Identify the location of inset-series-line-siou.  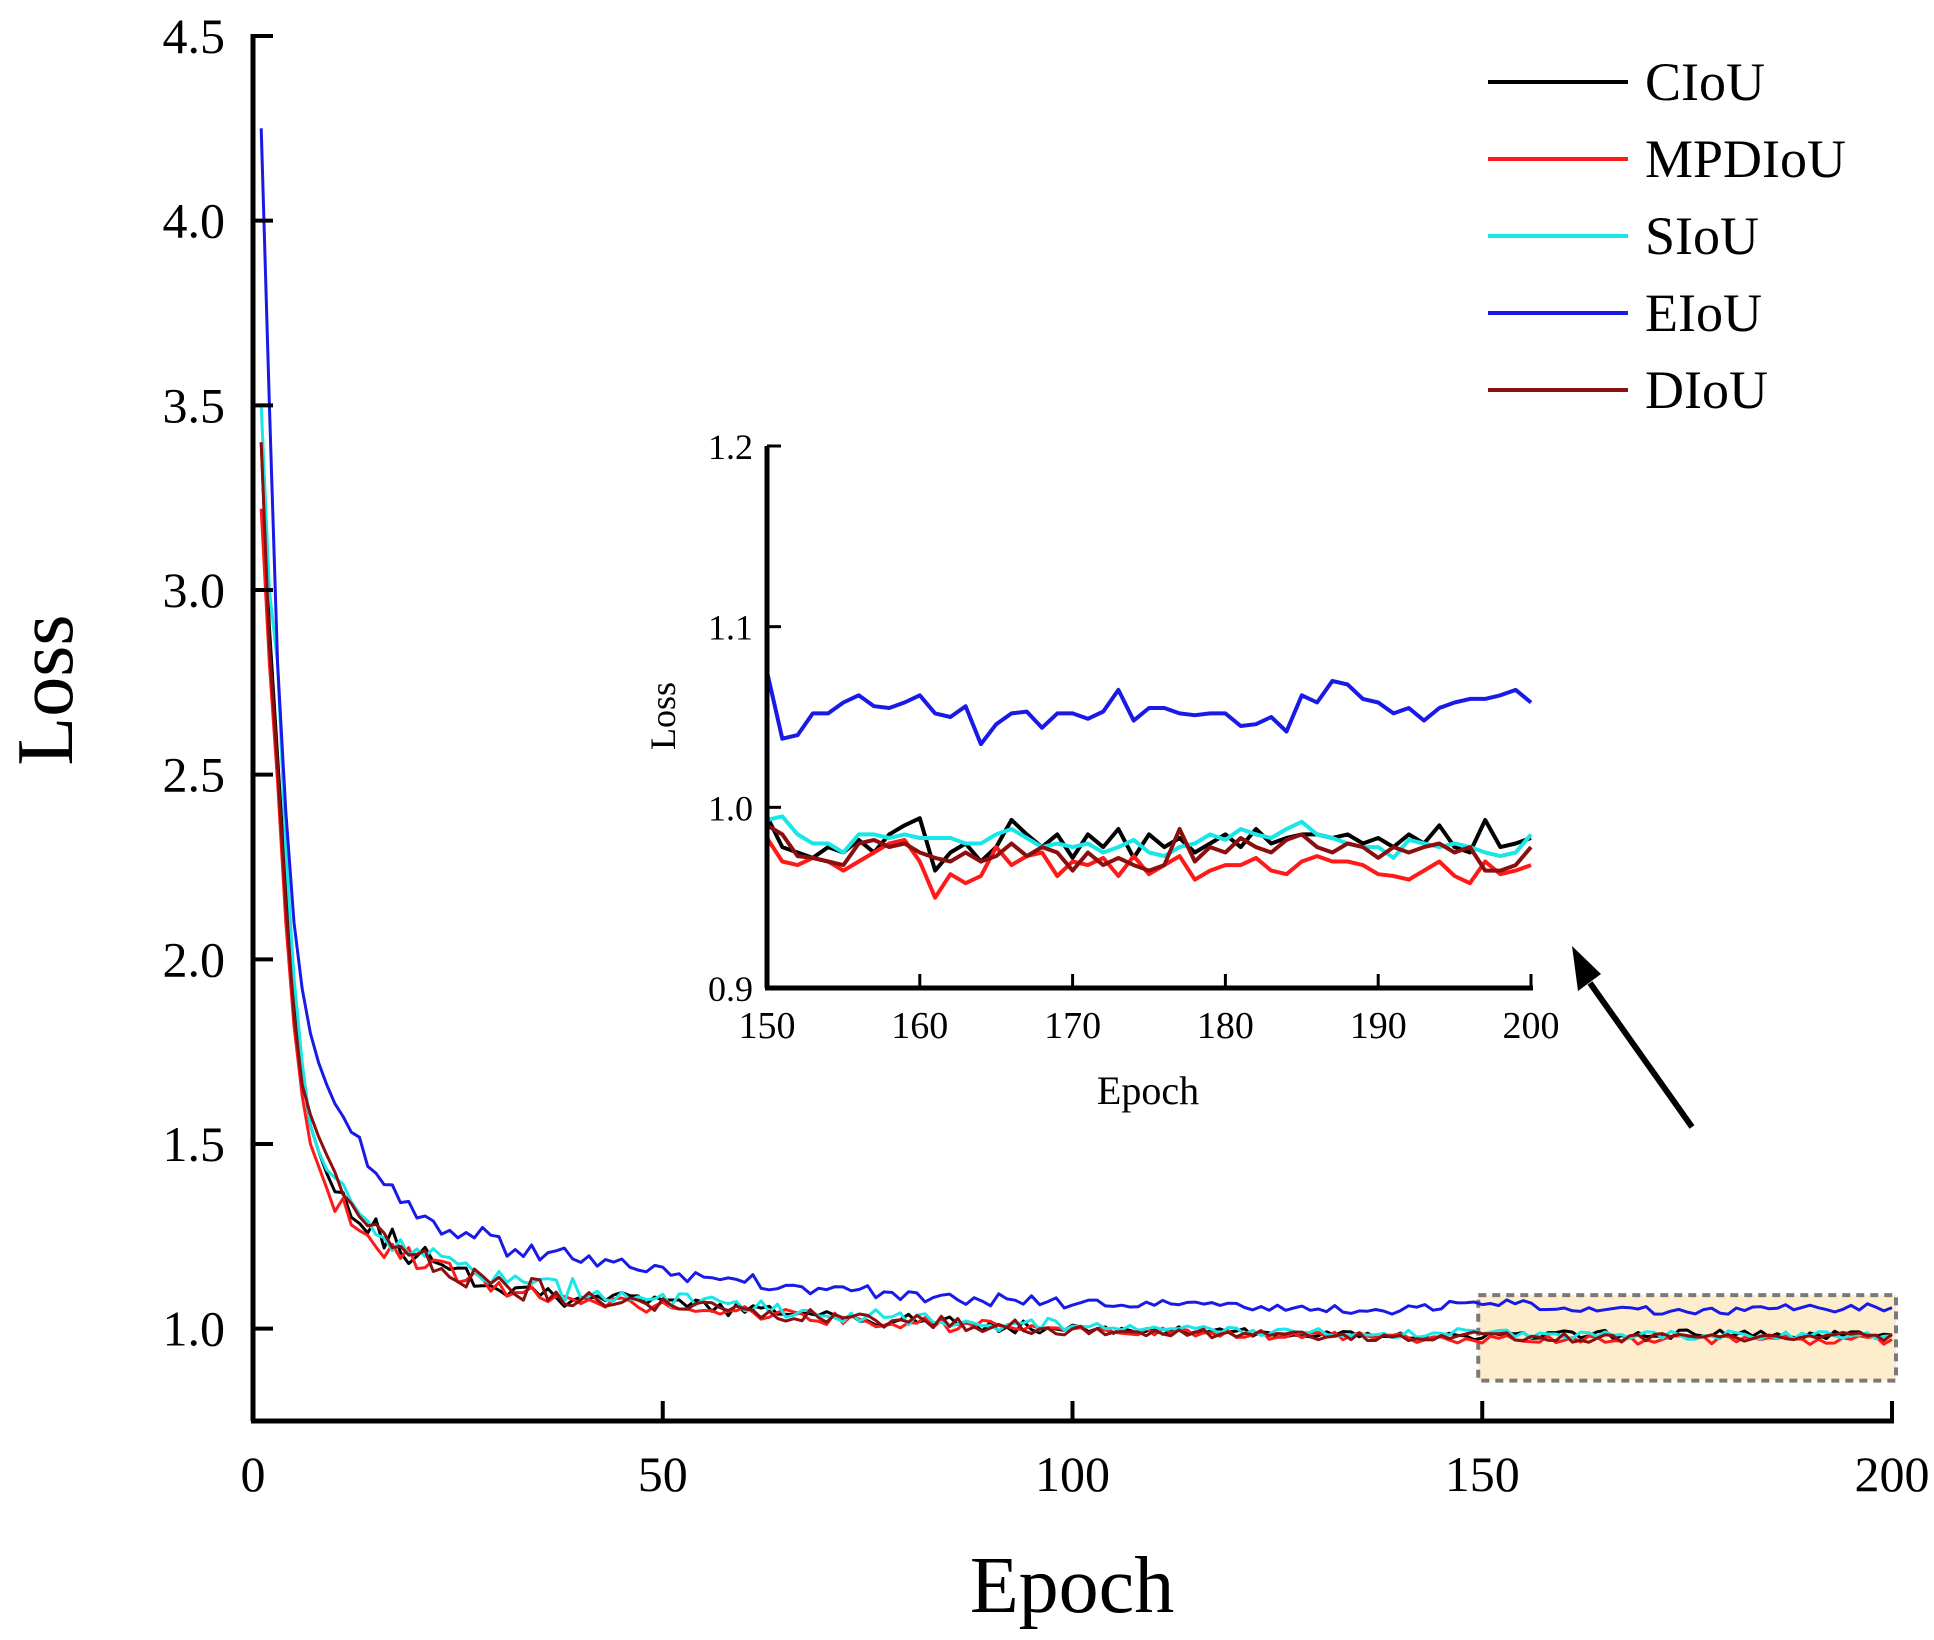
(1149, 837).